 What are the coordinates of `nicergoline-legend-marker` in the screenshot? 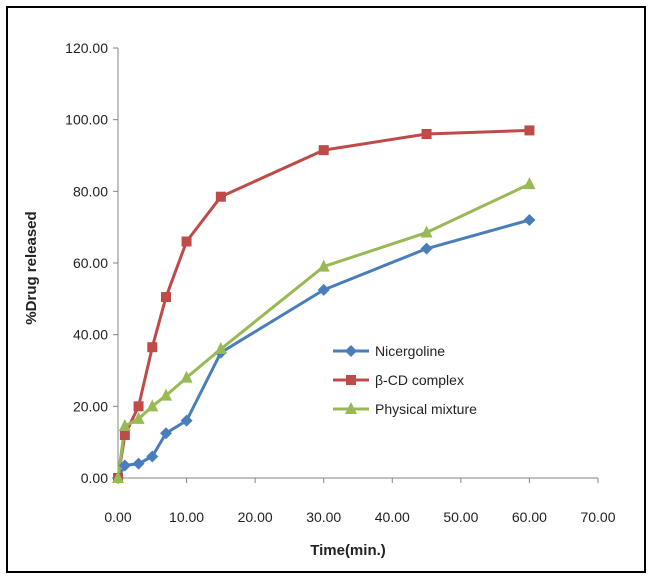 It's located at (351, 351).